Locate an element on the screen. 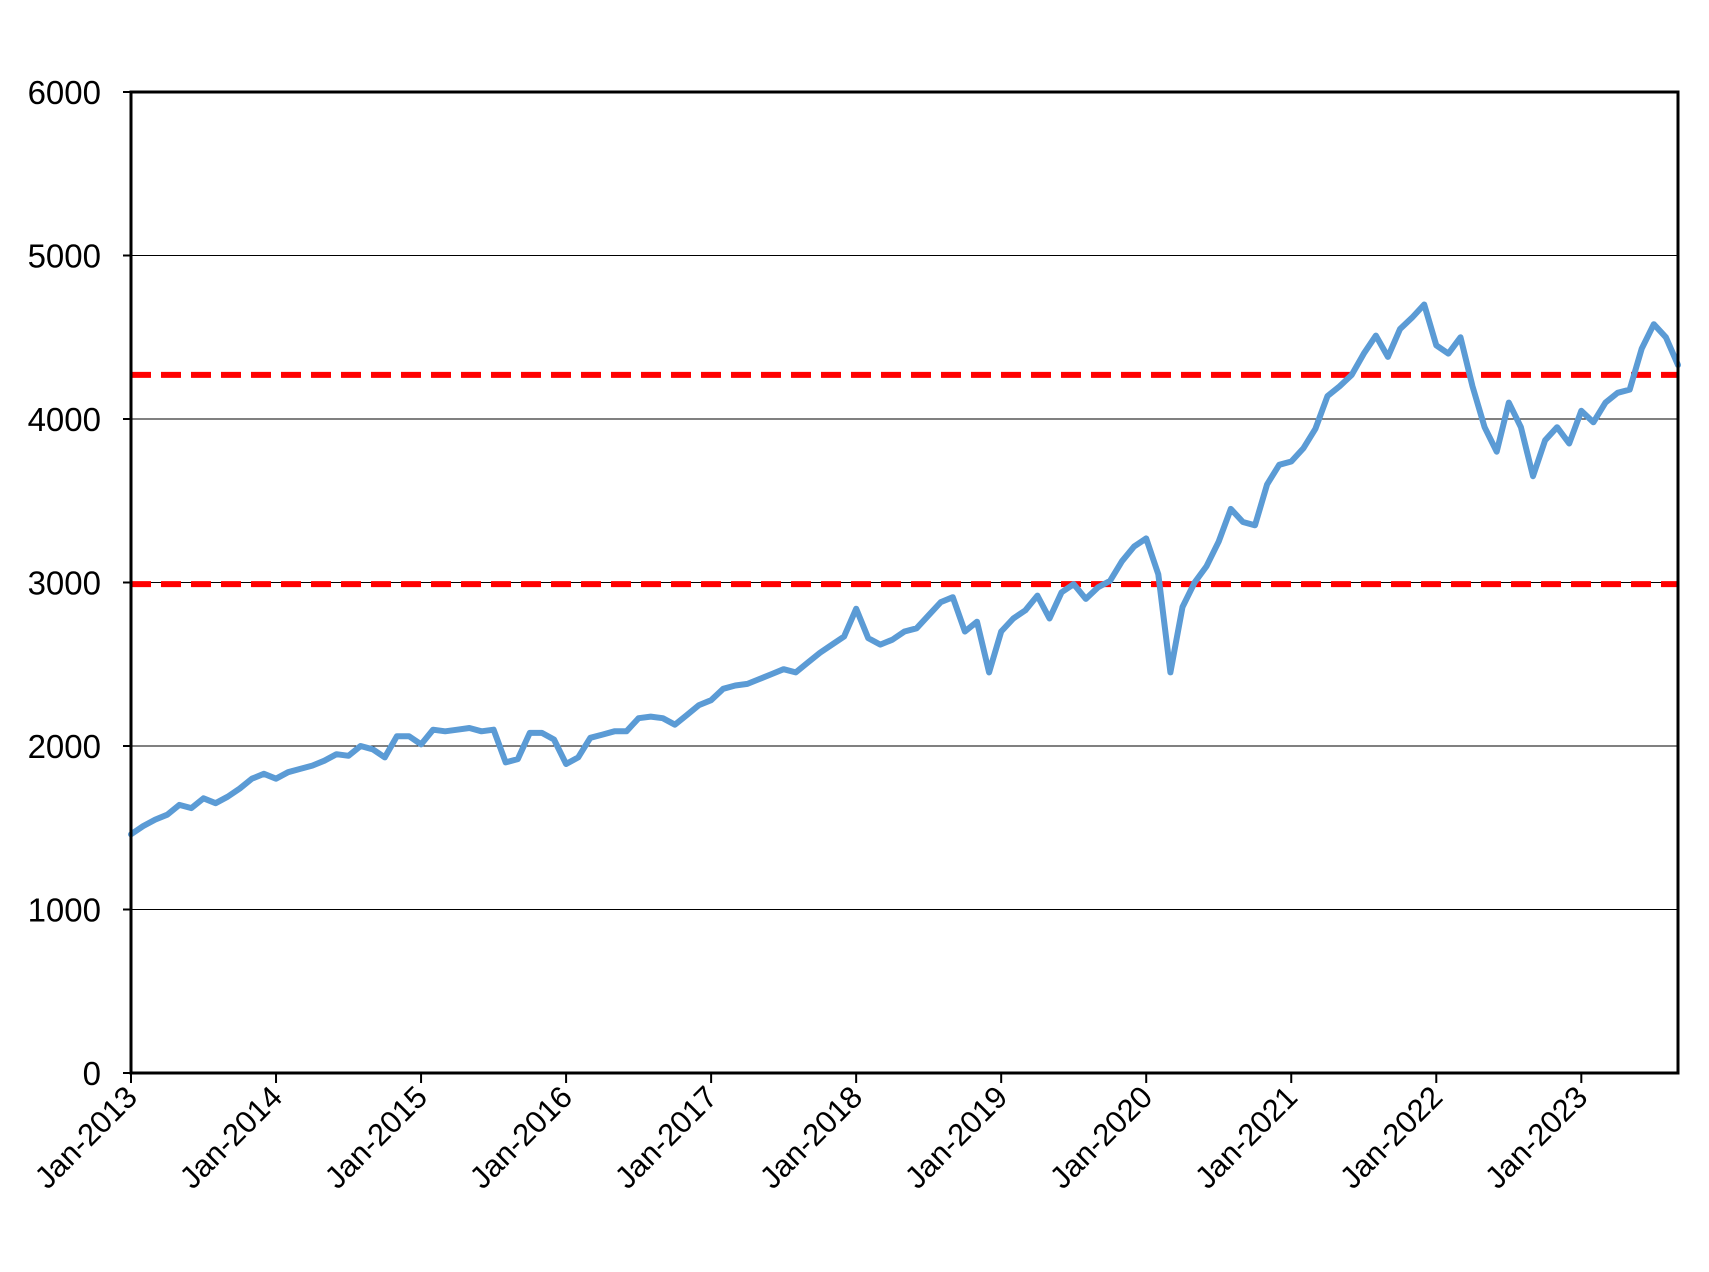 Image resolution: width=1709 pixels, height=1272 pixels. y-tick-label: 3000 is located at coordinates (64, 583).